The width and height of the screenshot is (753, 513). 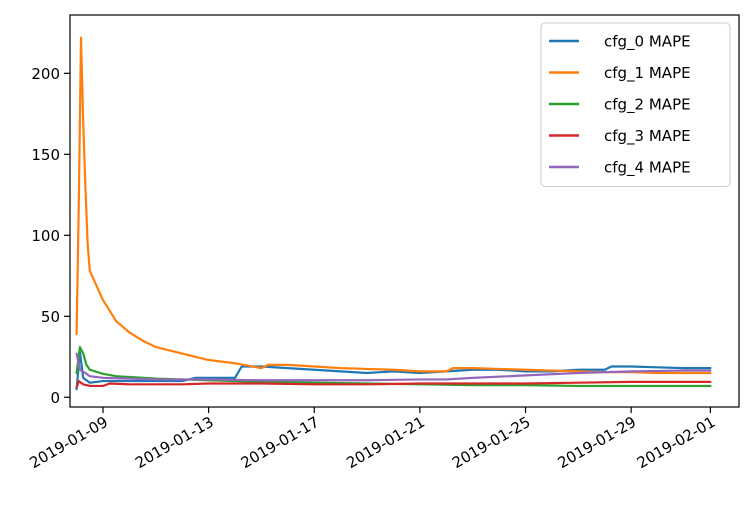 I want to click on legend-label-cfg-0: cfg_0 MAPE, so click(x=647, y=42).